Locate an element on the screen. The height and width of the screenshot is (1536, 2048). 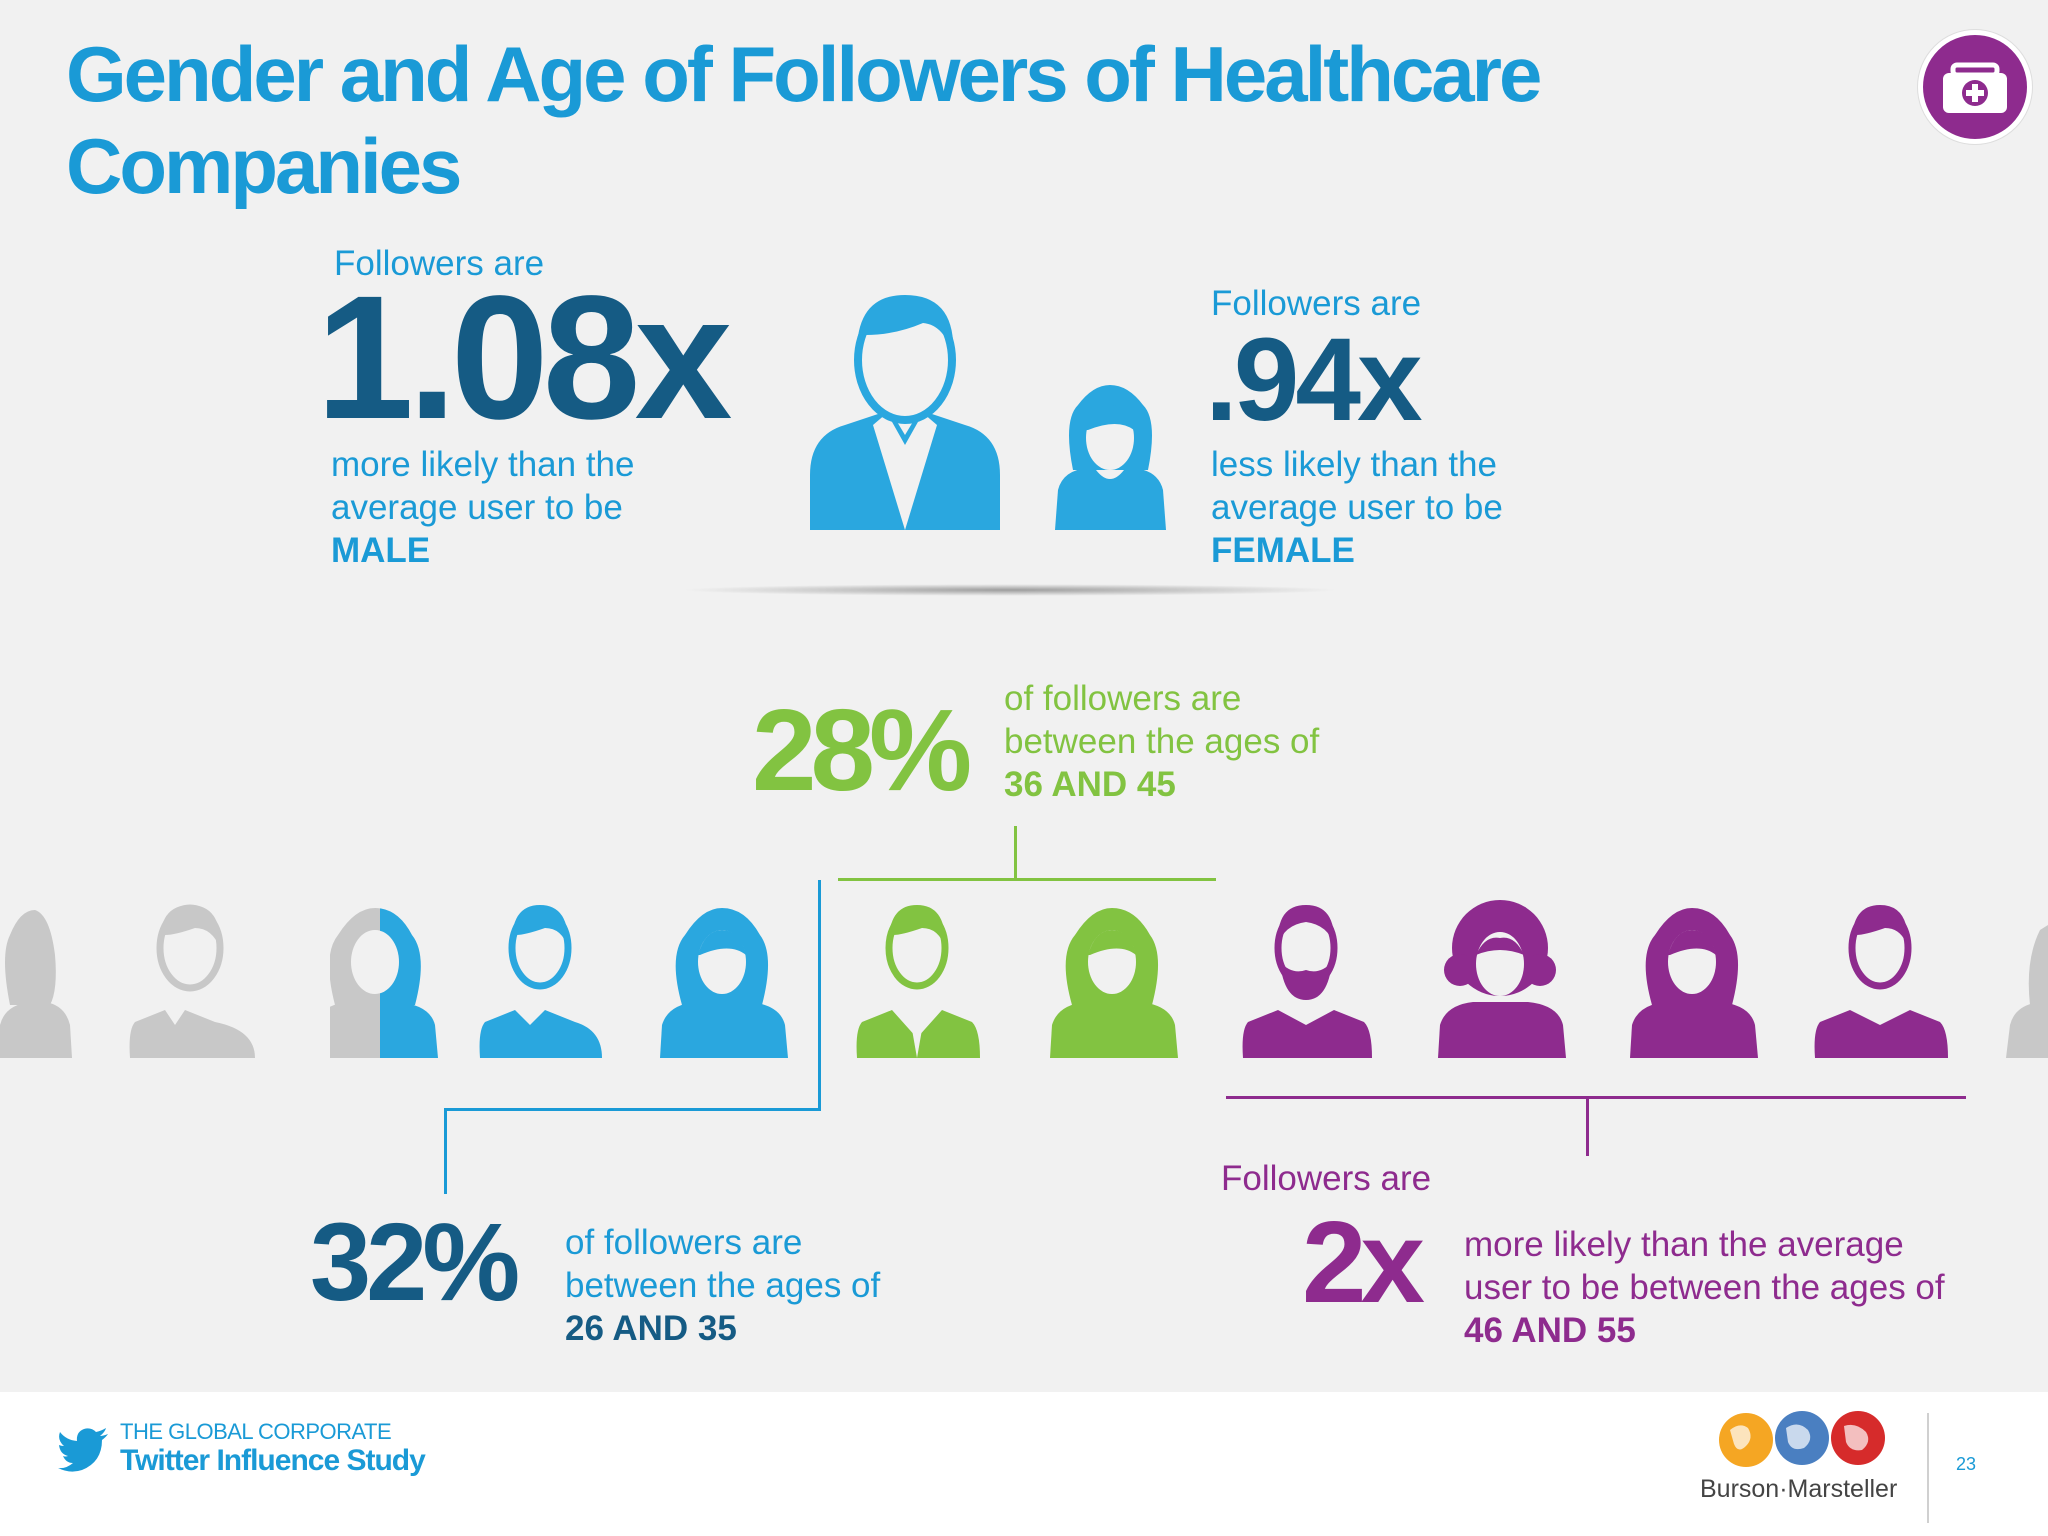
brand-name: Burson·Marsteller is located at coordinates (1799, 1489).